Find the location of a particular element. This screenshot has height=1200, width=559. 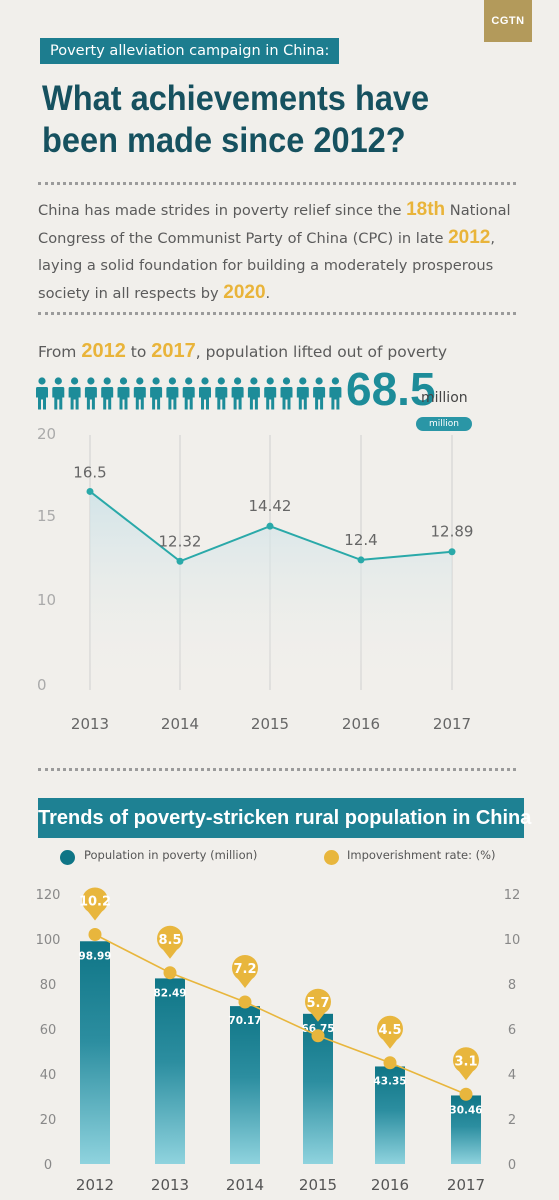

y-right-tick-label: 2 is located at coordinates (512, 1120).